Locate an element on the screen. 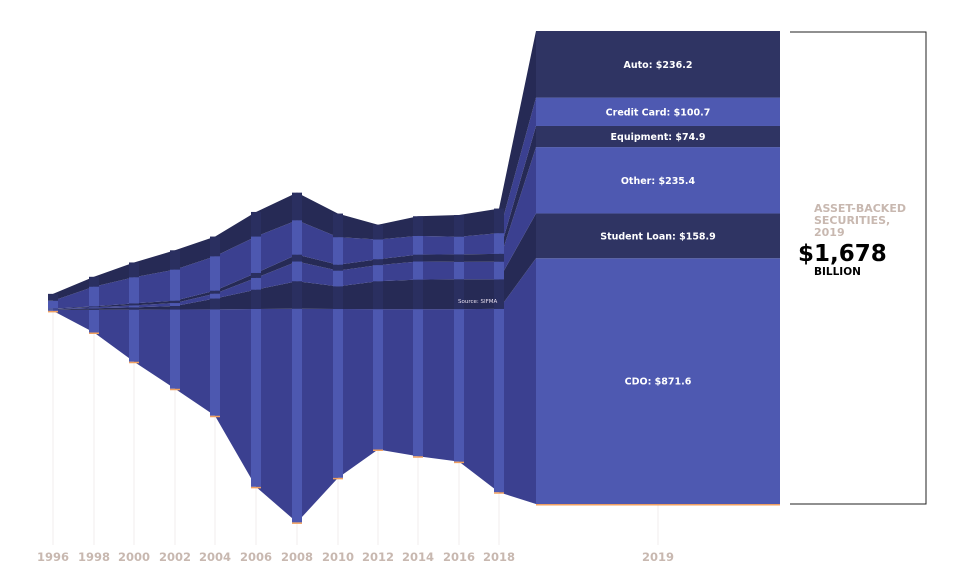  column-2004-credit-card is located at coordinates (215, 273).